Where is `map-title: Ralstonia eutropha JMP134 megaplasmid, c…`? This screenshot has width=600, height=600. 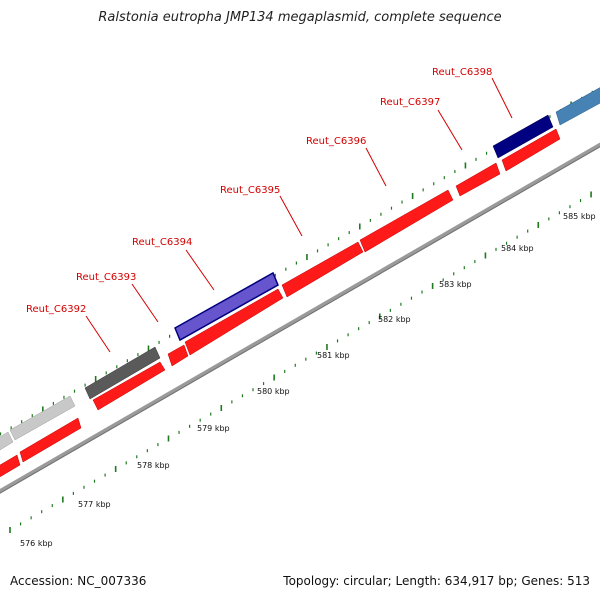
map-title: Ralstonia eutropha JMP134 megaplasmid, c… is located at coordinates (300, 17).